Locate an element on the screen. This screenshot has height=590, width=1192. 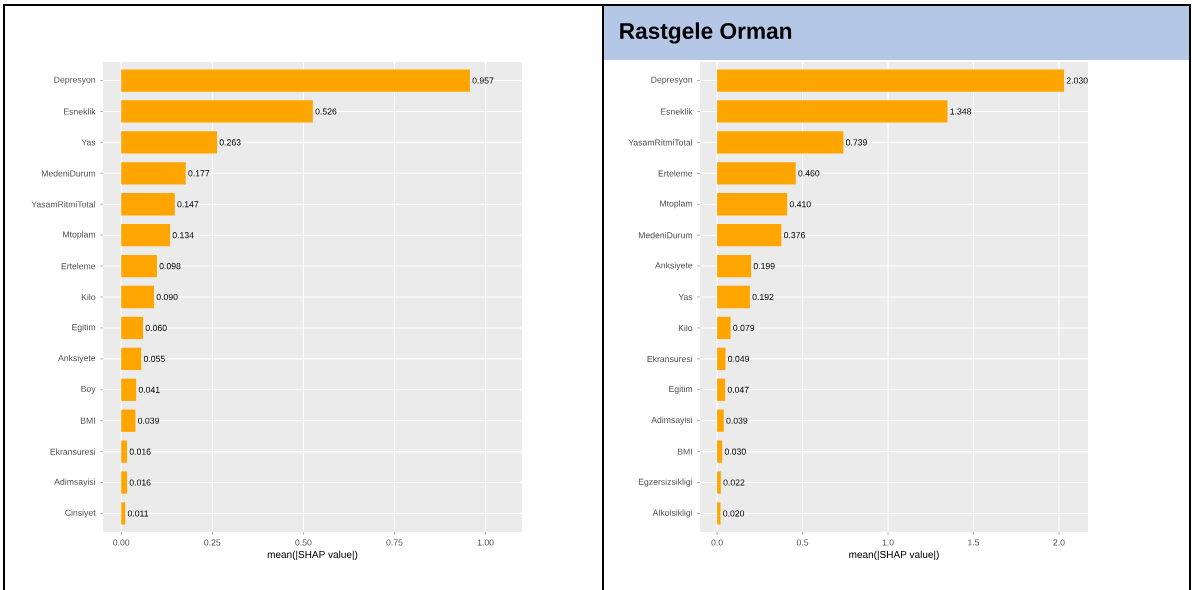
y-tick-label: Boy is located at coordinates (88, 389).